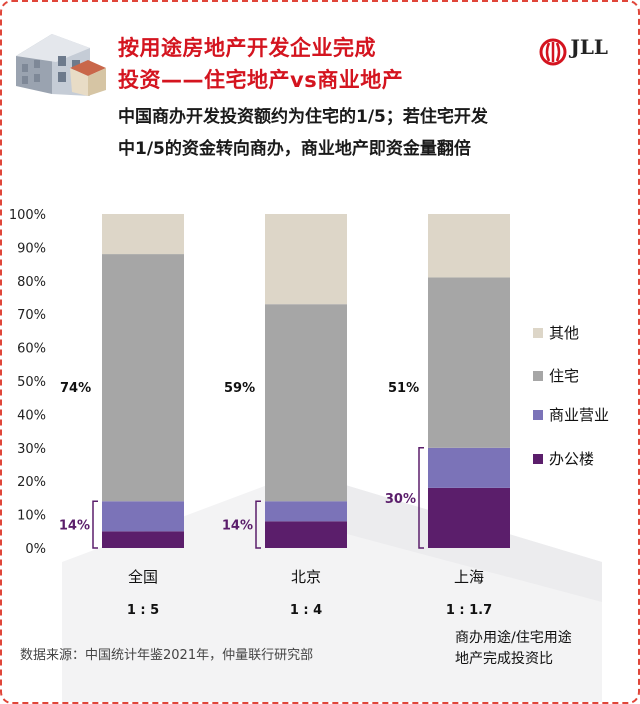 The height and width of the screenshot is (704, 640). Describe the element at coordinates (31, 282) in the screenshot. I see `y-tick-label: 80%` at that location.